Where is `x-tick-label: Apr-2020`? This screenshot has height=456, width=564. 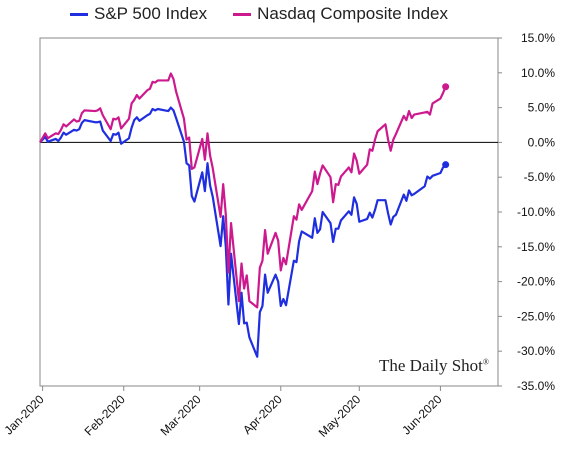 x-tick-label: Apr-2020 is located at coordinates (262, 414).